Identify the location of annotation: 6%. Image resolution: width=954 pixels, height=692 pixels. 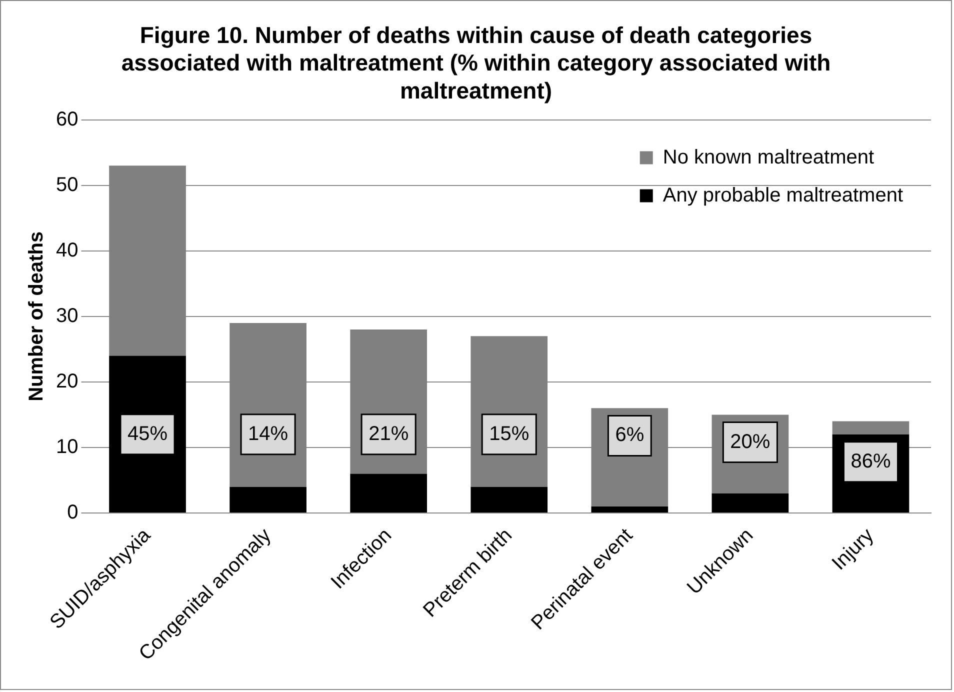
(629, 435).